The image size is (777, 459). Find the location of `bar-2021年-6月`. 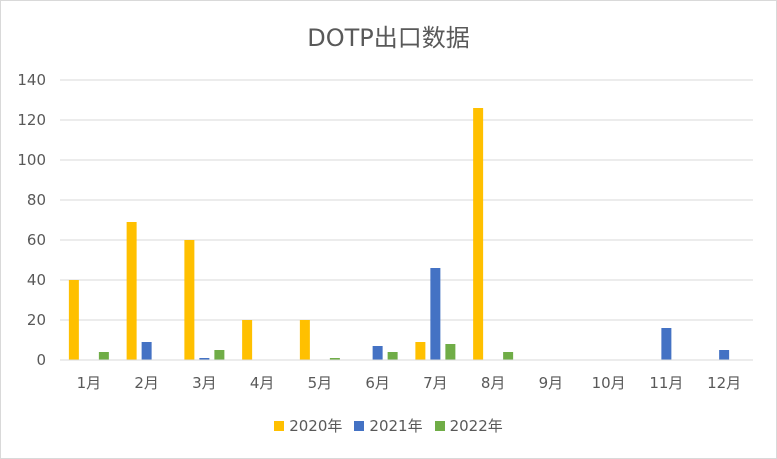

bar-2021年-6月 is located at coordinates (377, 353).